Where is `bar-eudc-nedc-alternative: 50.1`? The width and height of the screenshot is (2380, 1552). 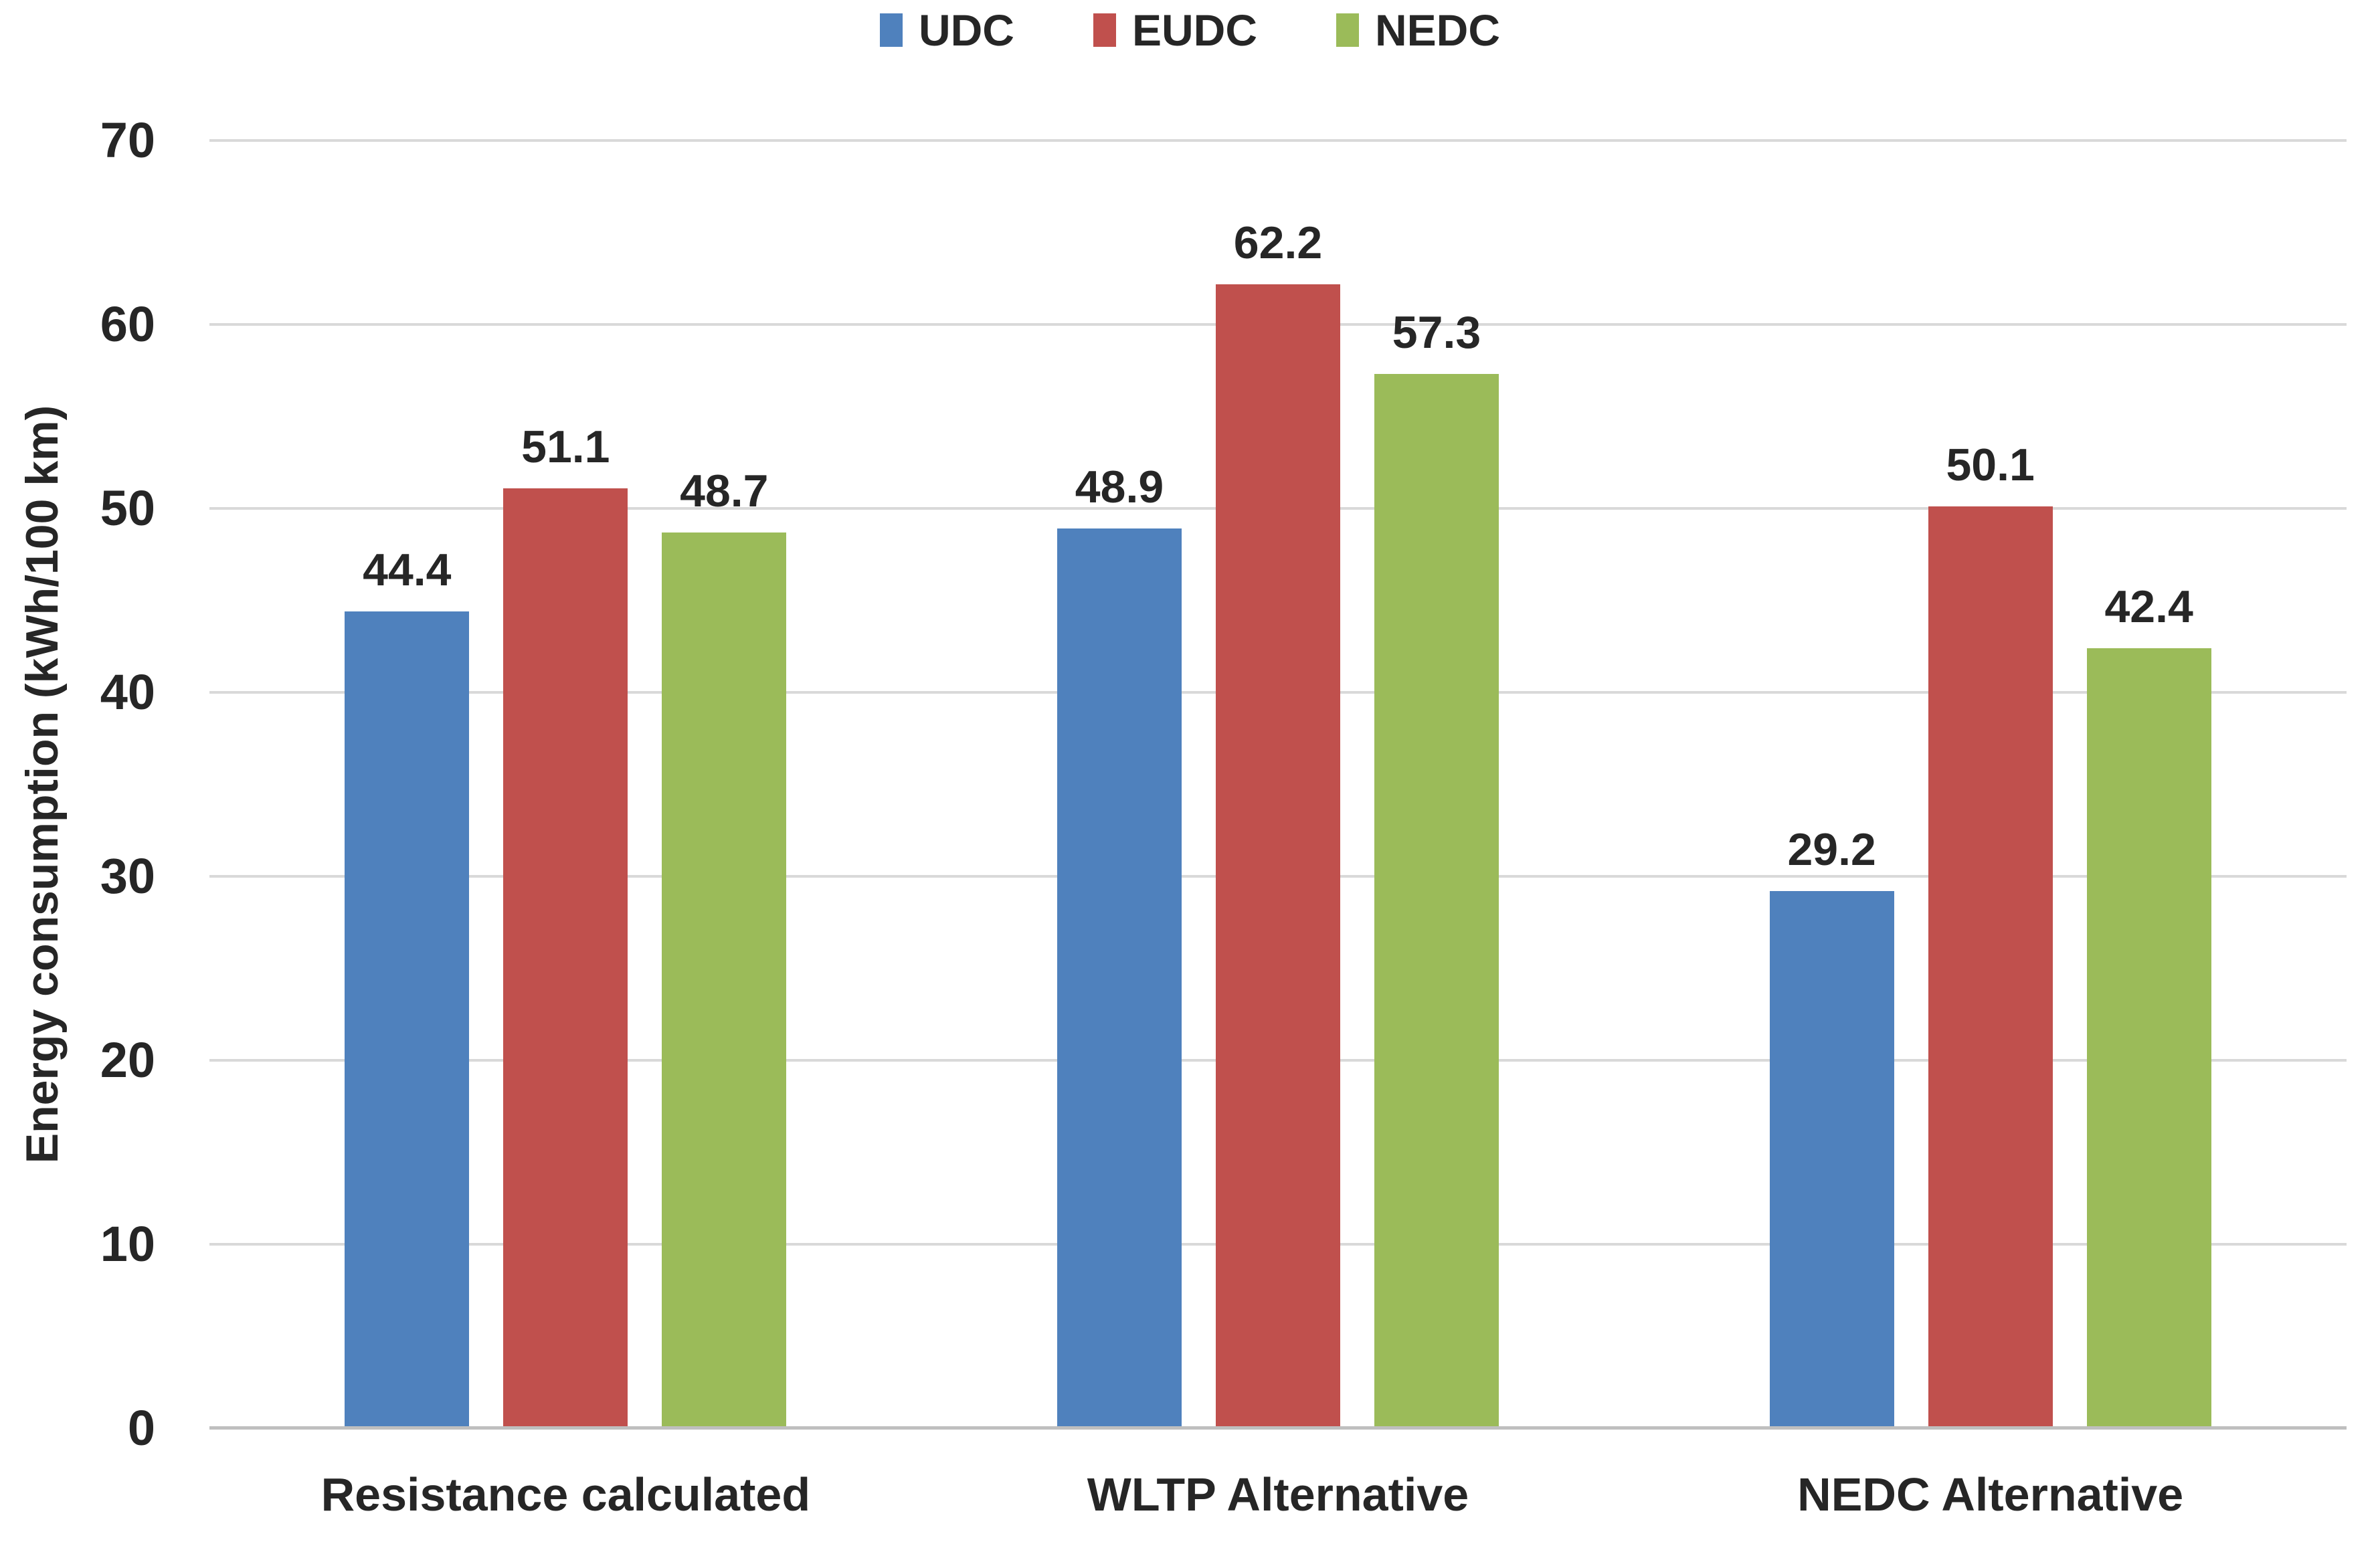
bar-eudc-nedc-alternative: 50.1 is located at coordinates (1991, 935).